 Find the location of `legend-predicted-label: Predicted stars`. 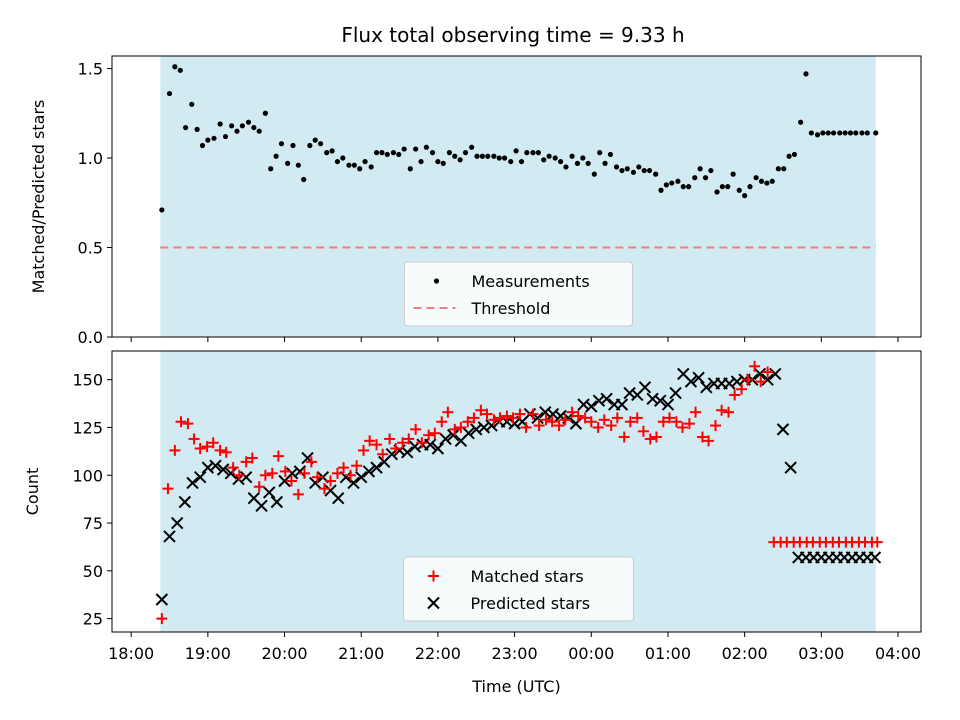

legend-predicted-label: Predicted stars is located at coordinates (531, 603).